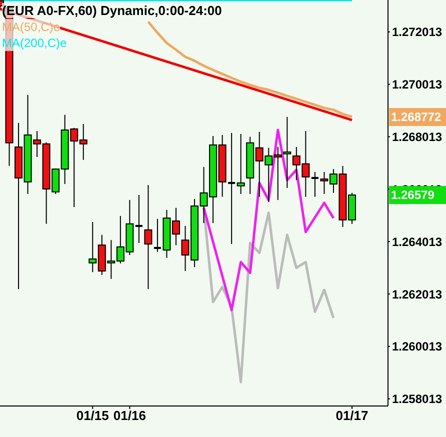 The image size is (446, 437). Describe the element at coordinates (417, 32) in the screenshot. I see `y-tick-label: 1.272013` at that location.